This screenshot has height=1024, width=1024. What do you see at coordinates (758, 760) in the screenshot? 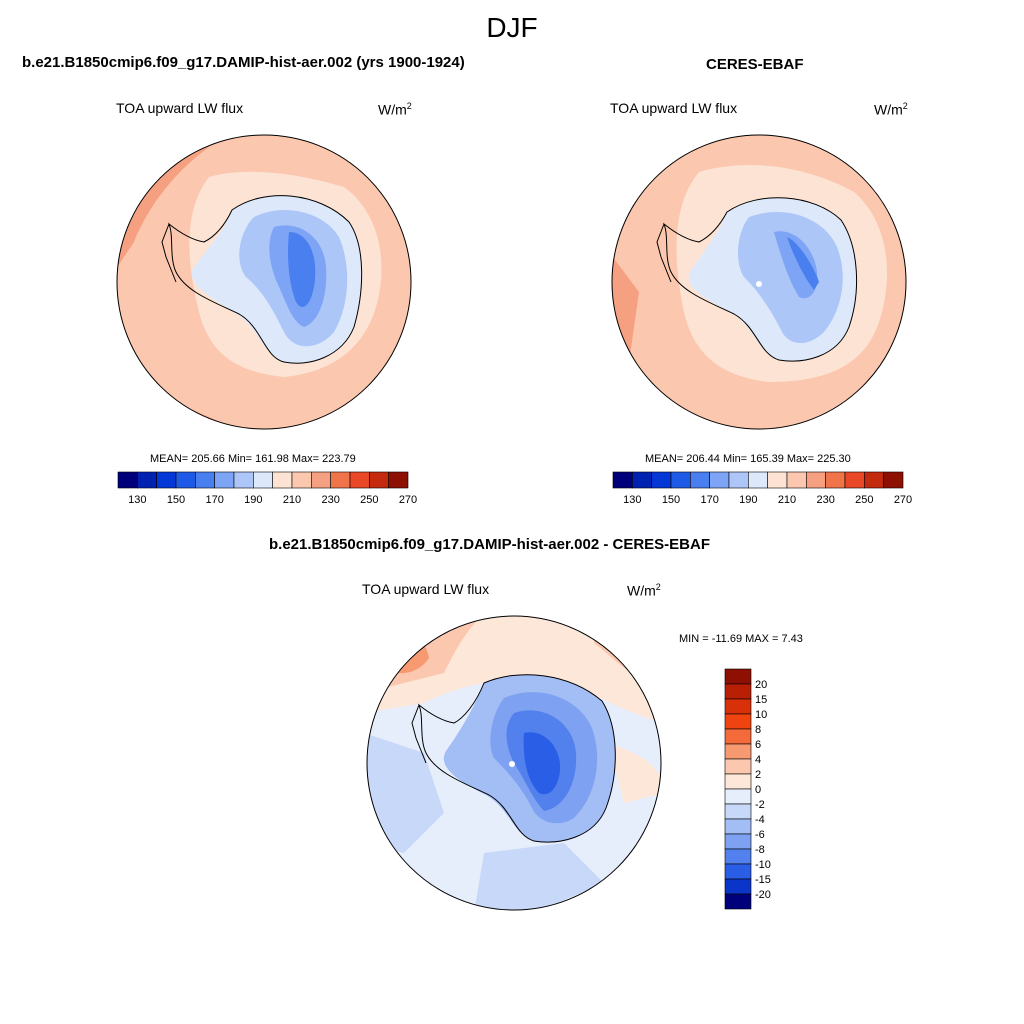
I see `colorbar-tick-label: 4` at bounding box center [758, 760].